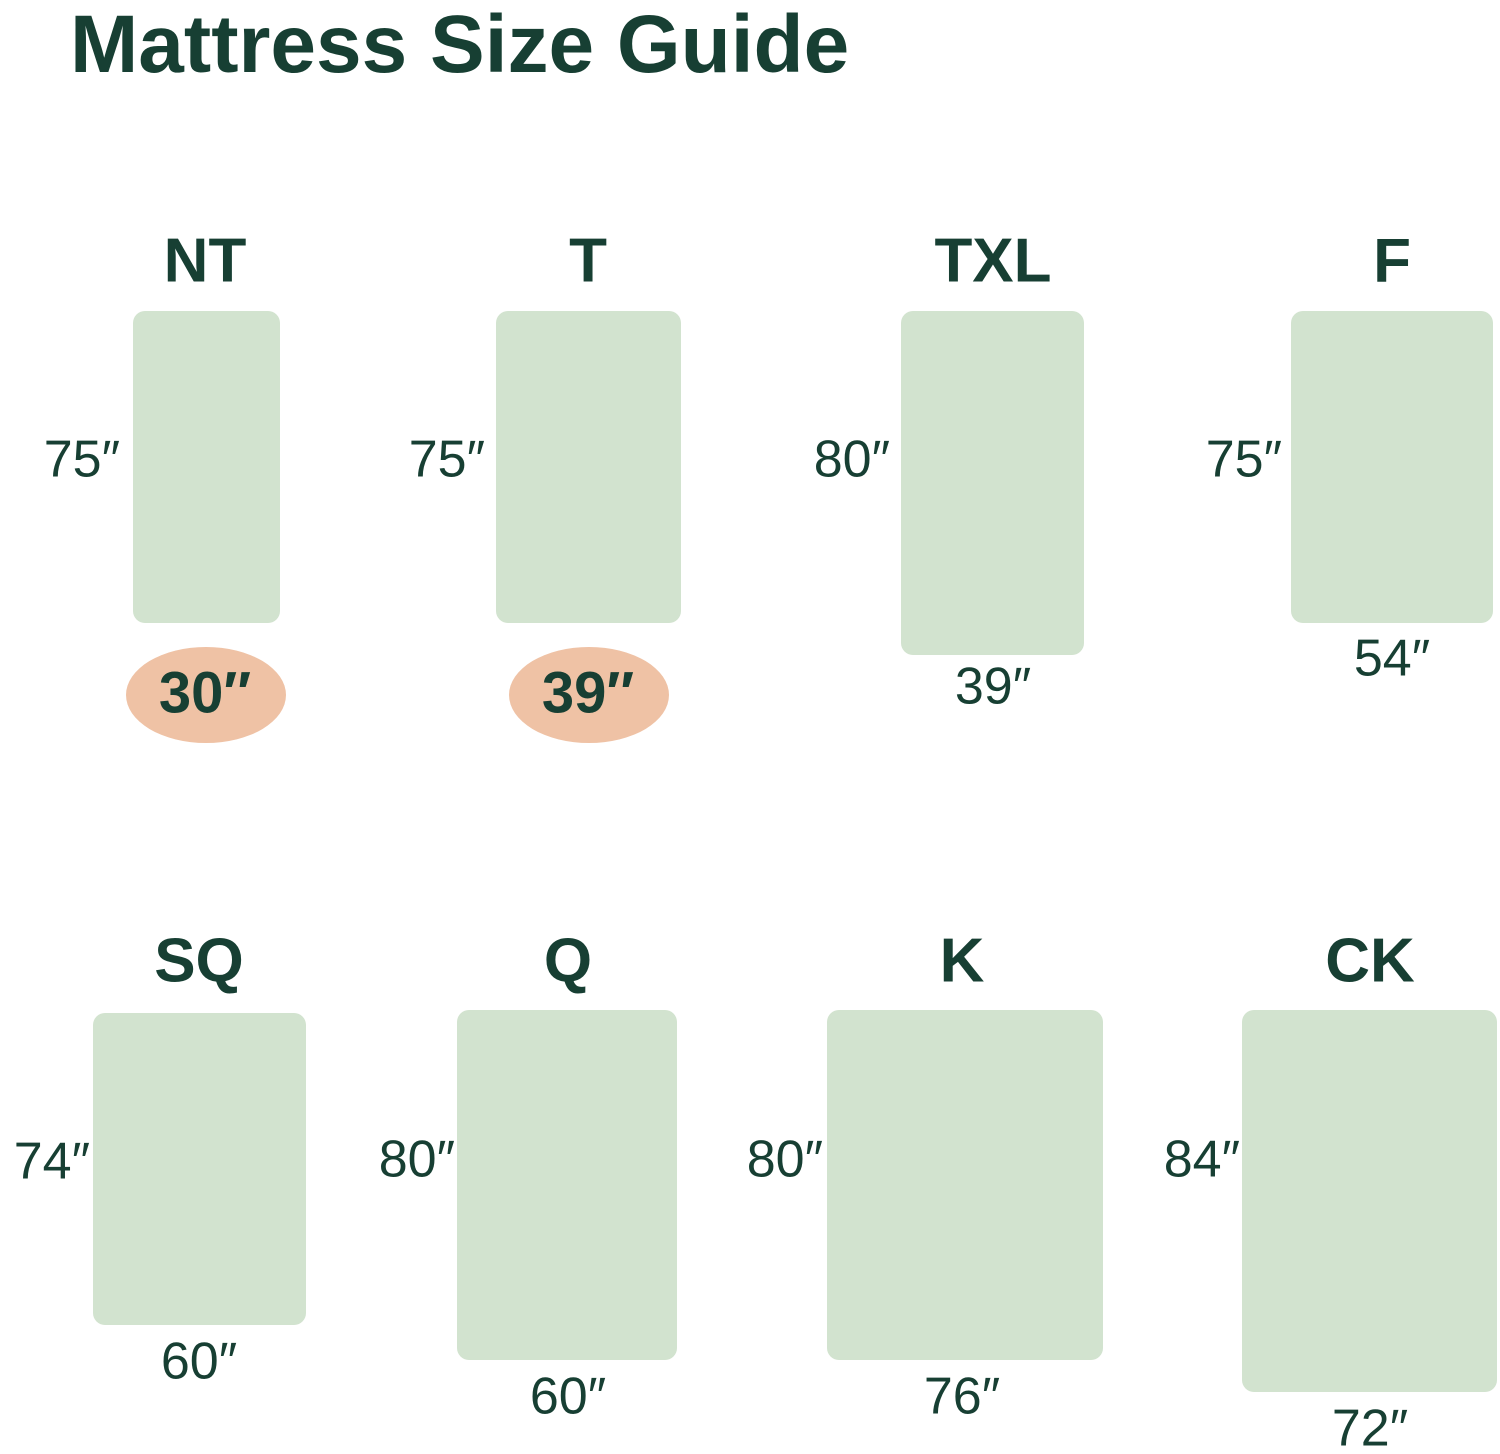 The image size is (1500, 1454). Describe the element at coordinates (962, 1397) in the screenshot. I see `width-label: 76″` at that location.